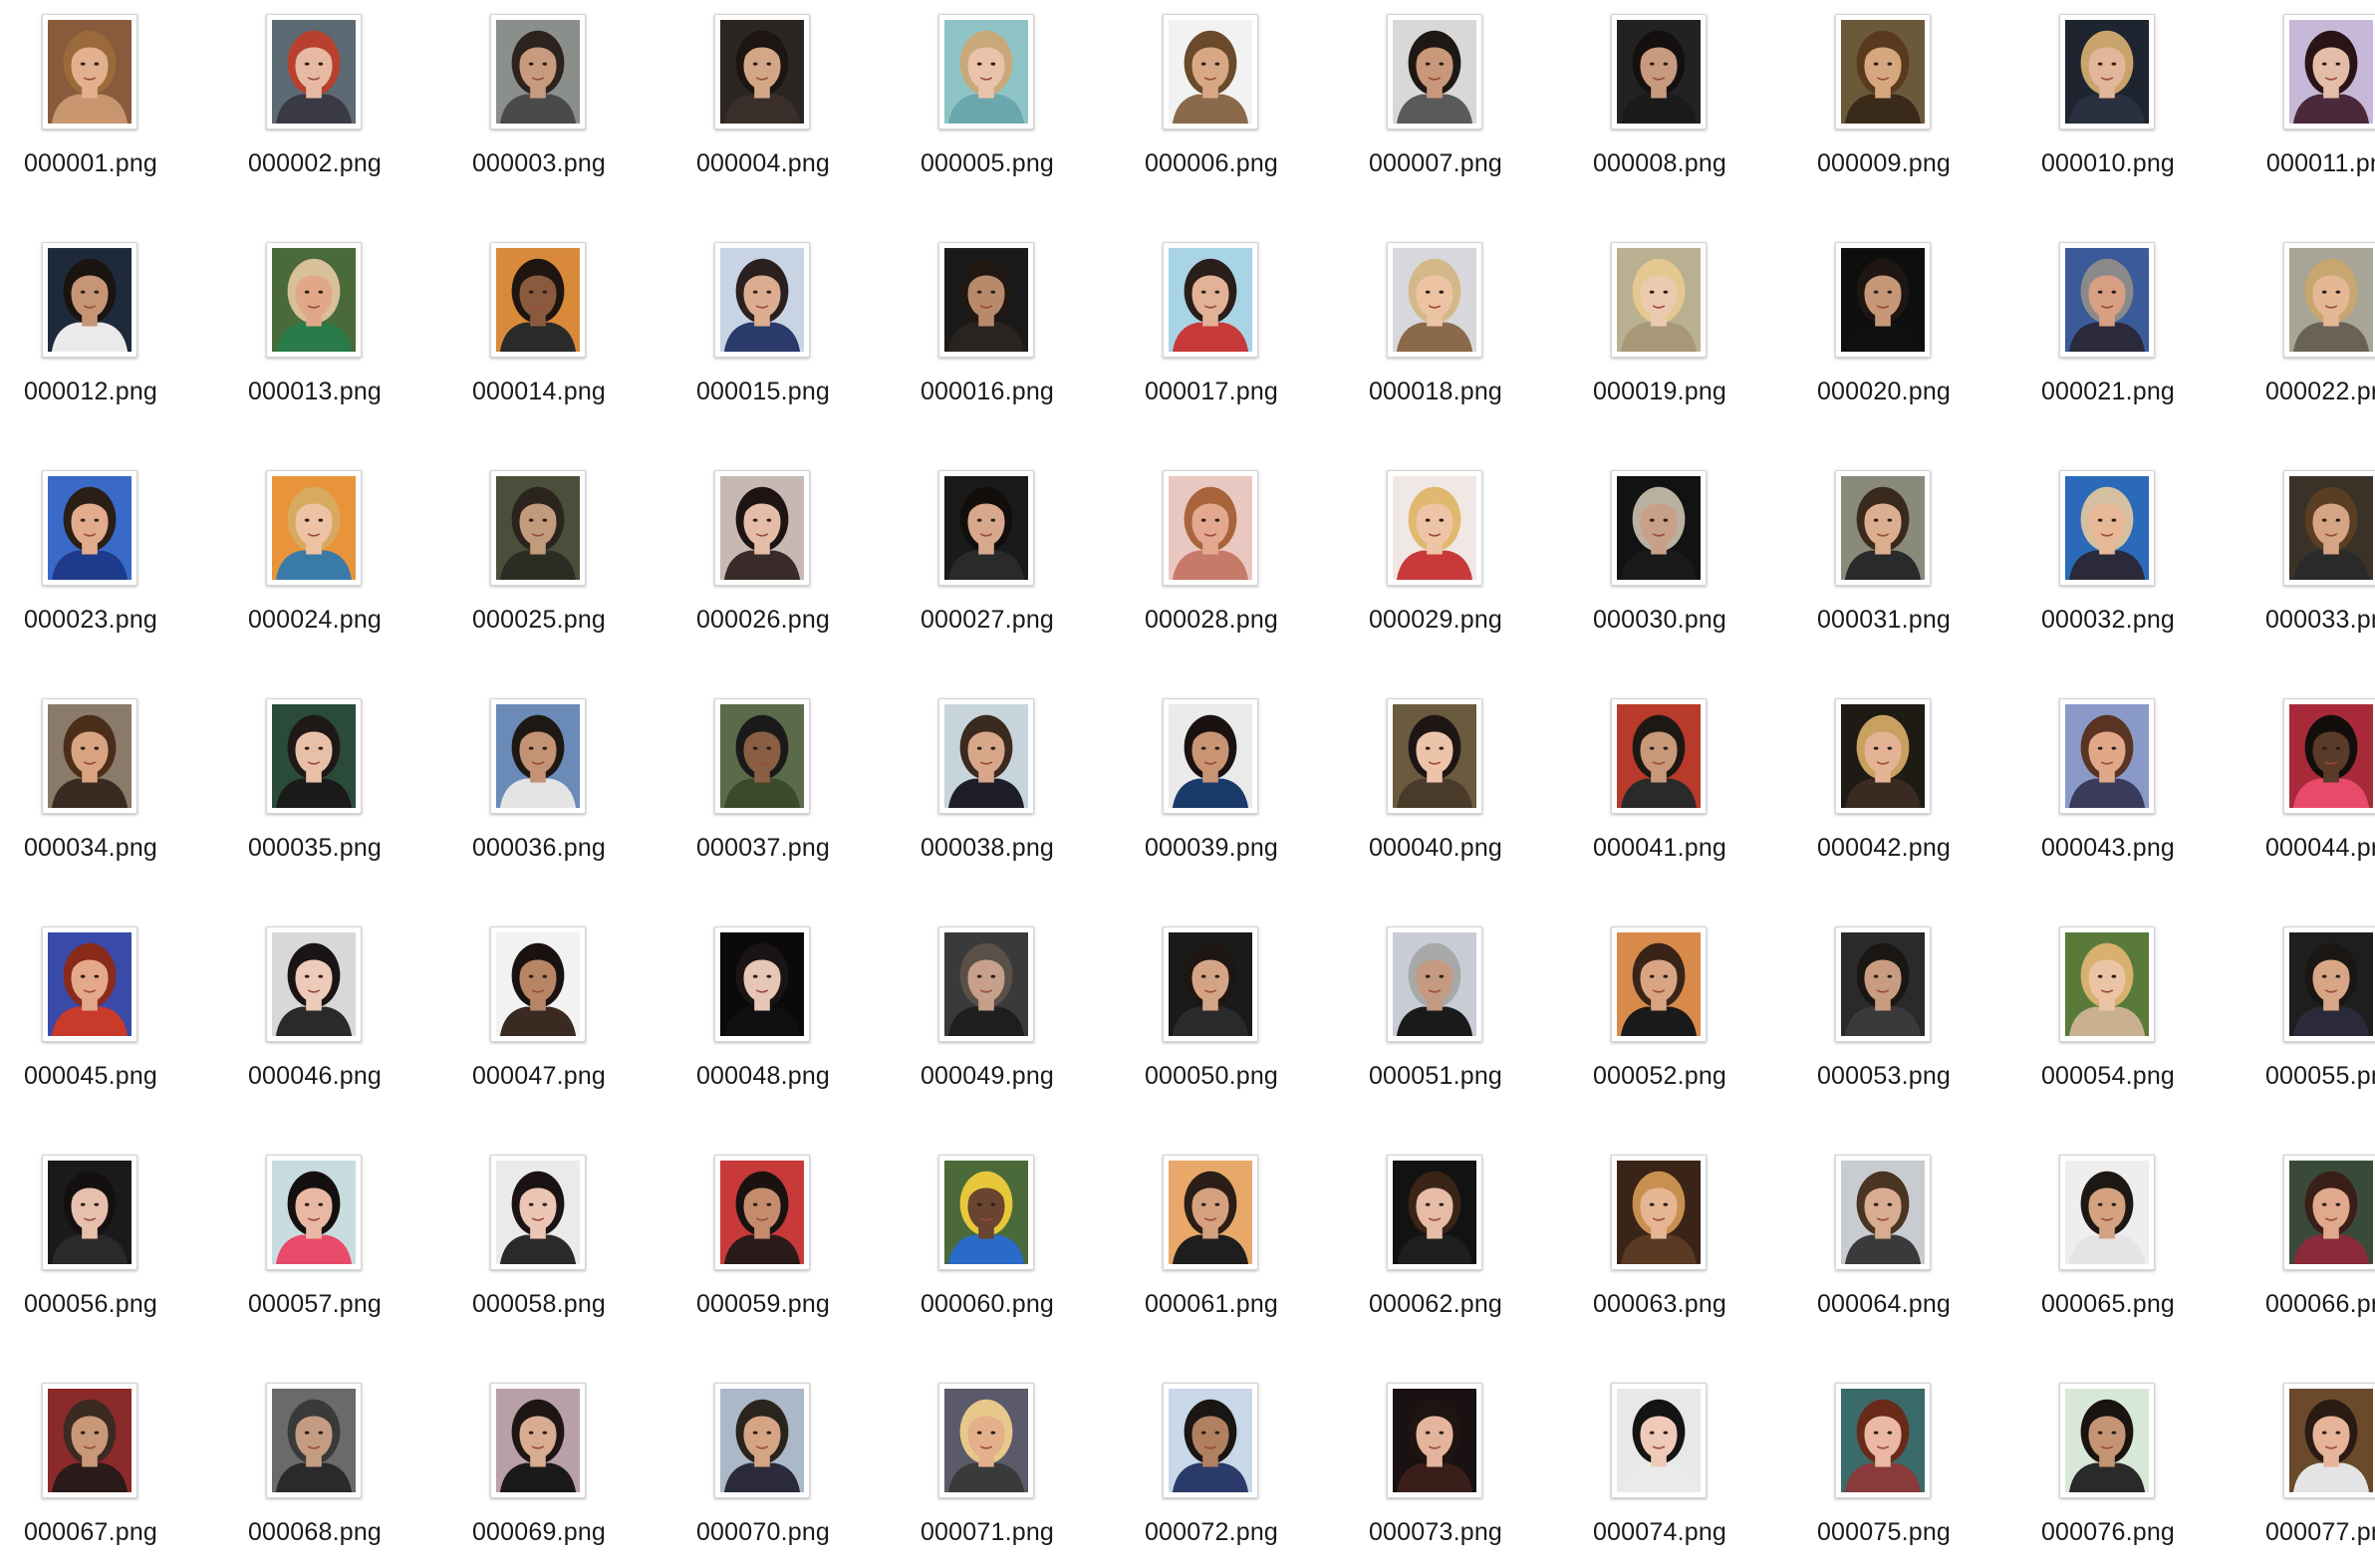  Describe the element at coordinates (2320, 163) in the screenshot. I see `file-name-label: 000011.png` at that location.